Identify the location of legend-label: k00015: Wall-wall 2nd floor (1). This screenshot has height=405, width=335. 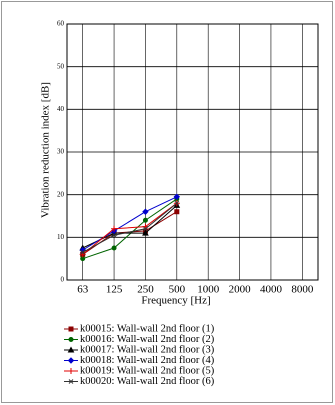
(147, 328).